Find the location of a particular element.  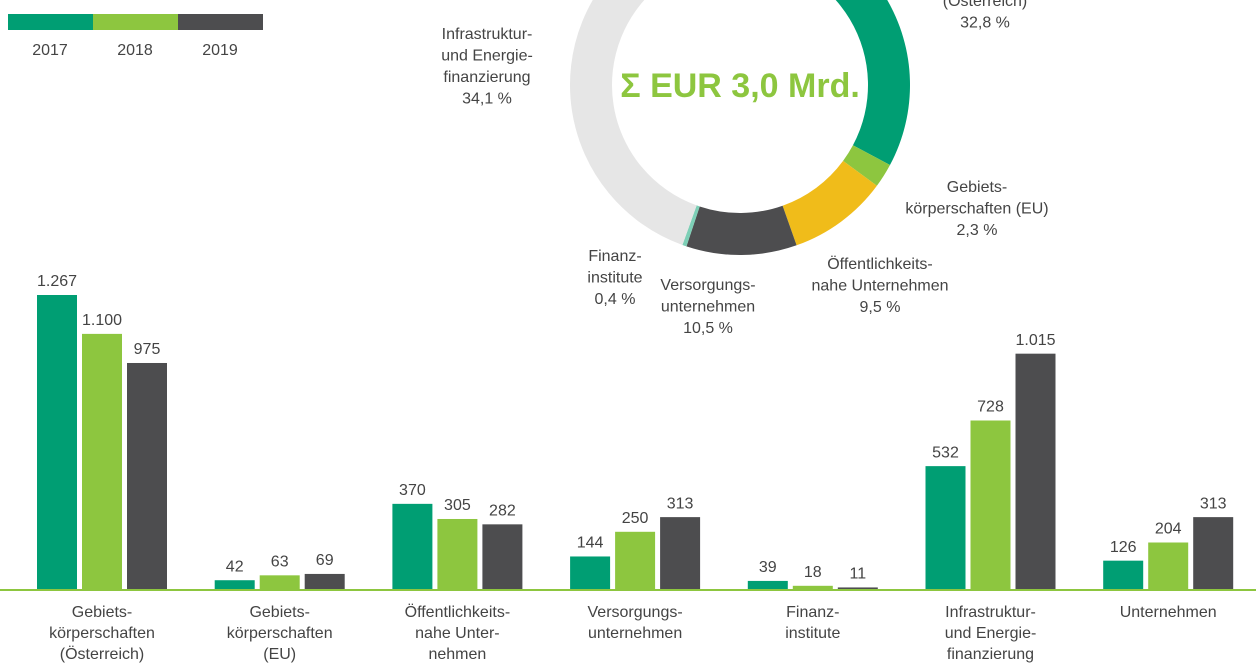

segment-value: 34,1 % is located at coordinates (487, 99).